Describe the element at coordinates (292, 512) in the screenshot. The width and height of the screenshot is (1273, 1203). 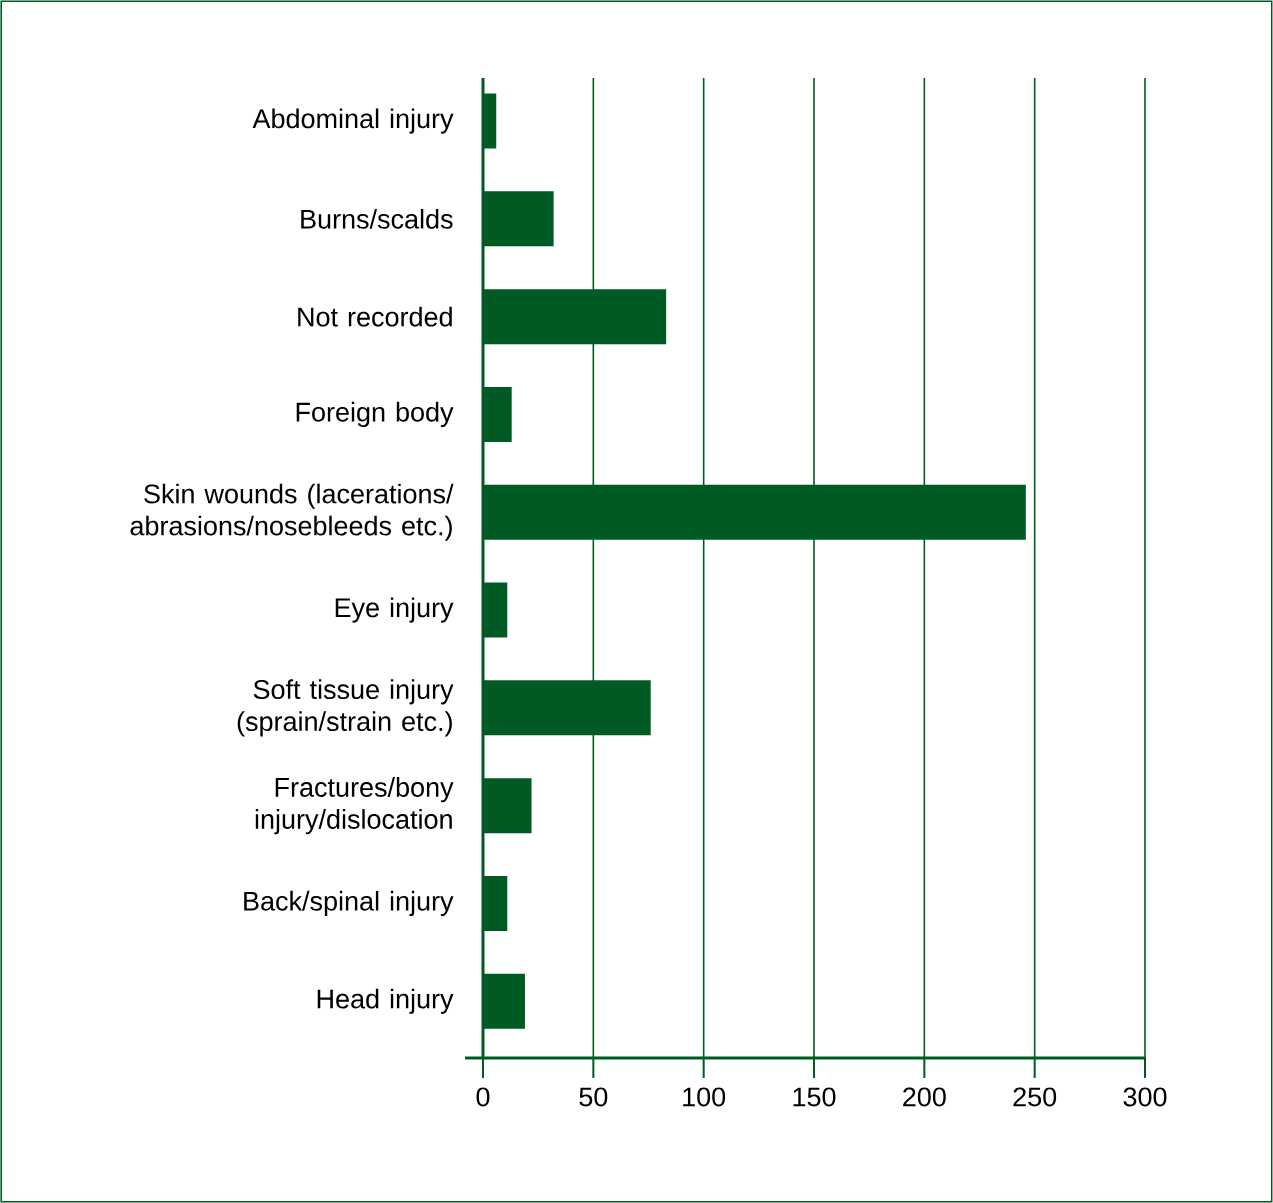
I see `y-tick-label: Skin wounds (lacerations/ abrasions/nosebleeds etc.)` at that location.